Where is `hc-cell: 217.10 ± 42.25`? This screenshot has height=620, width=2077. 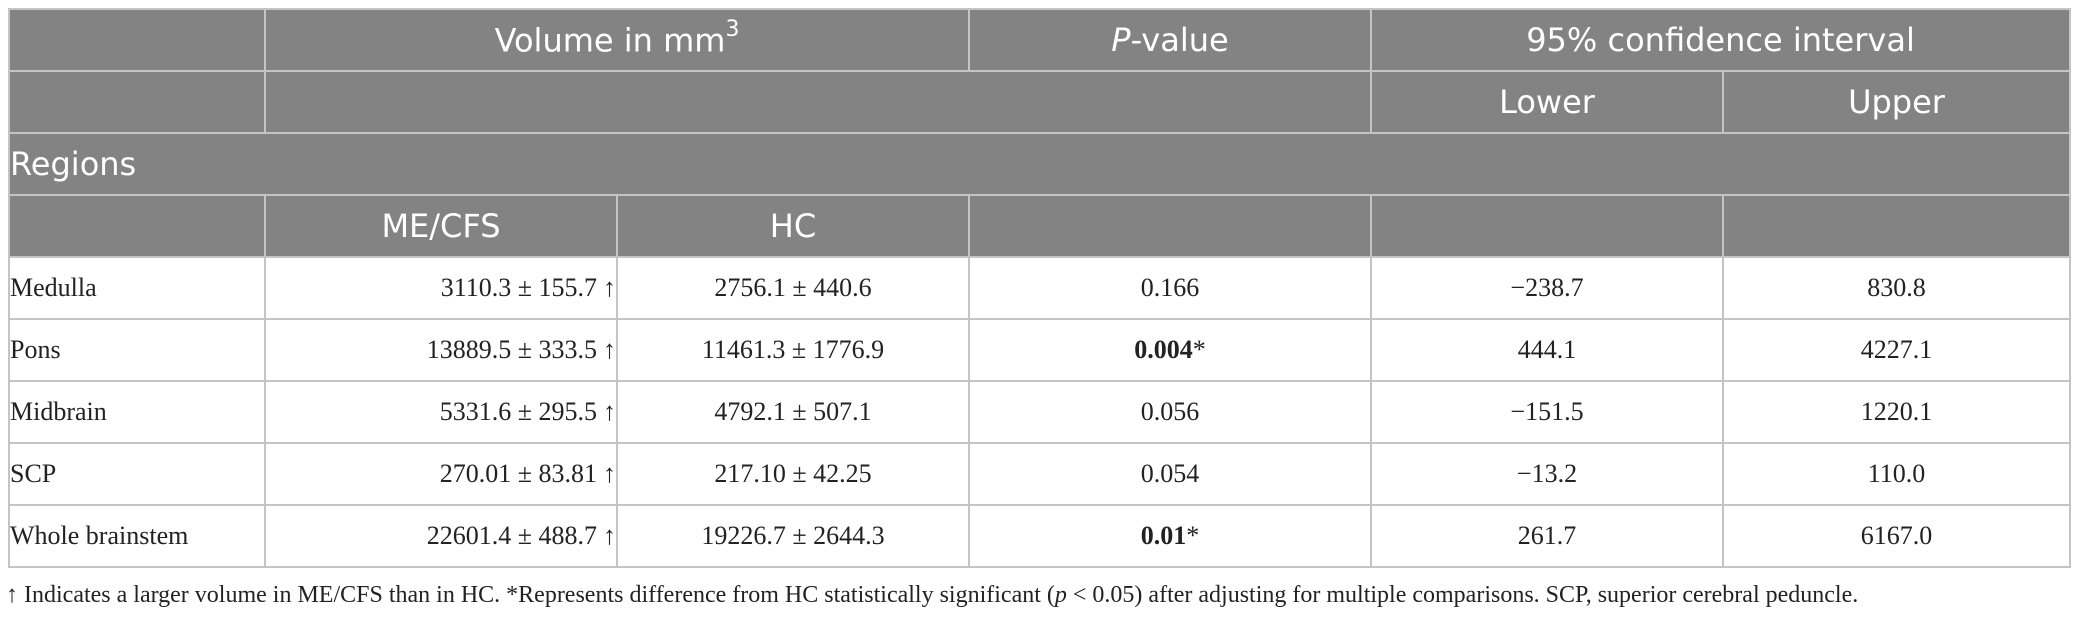
hc-cell: 217.10 ± 42.25 is located at coordinates (793, 474).